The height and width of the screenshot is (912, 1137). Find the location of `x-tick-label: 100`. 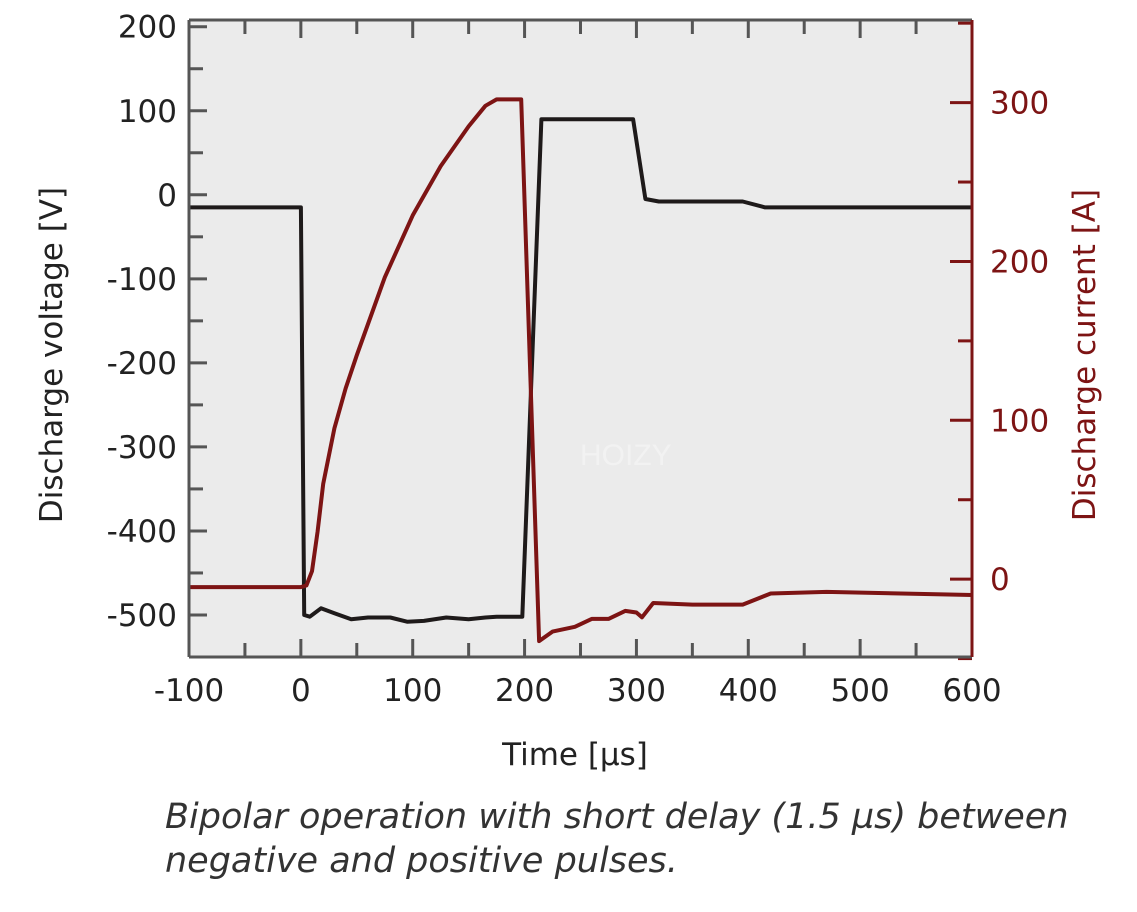

x-tick-label: 100 is located at coordinates (412, 691).